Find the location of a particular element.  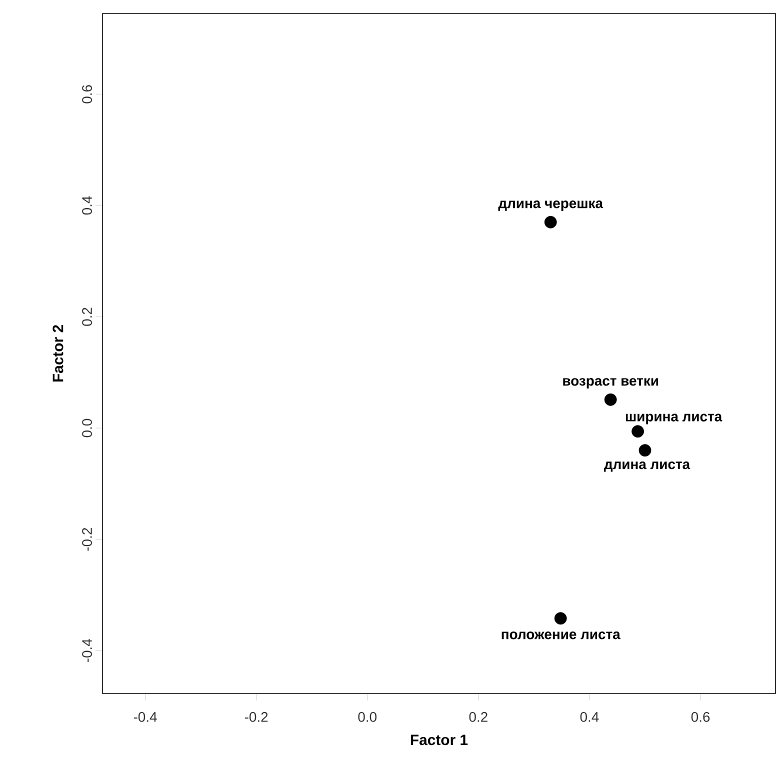

y-tick-label: -0.4 is located at coordinates (87, 650).